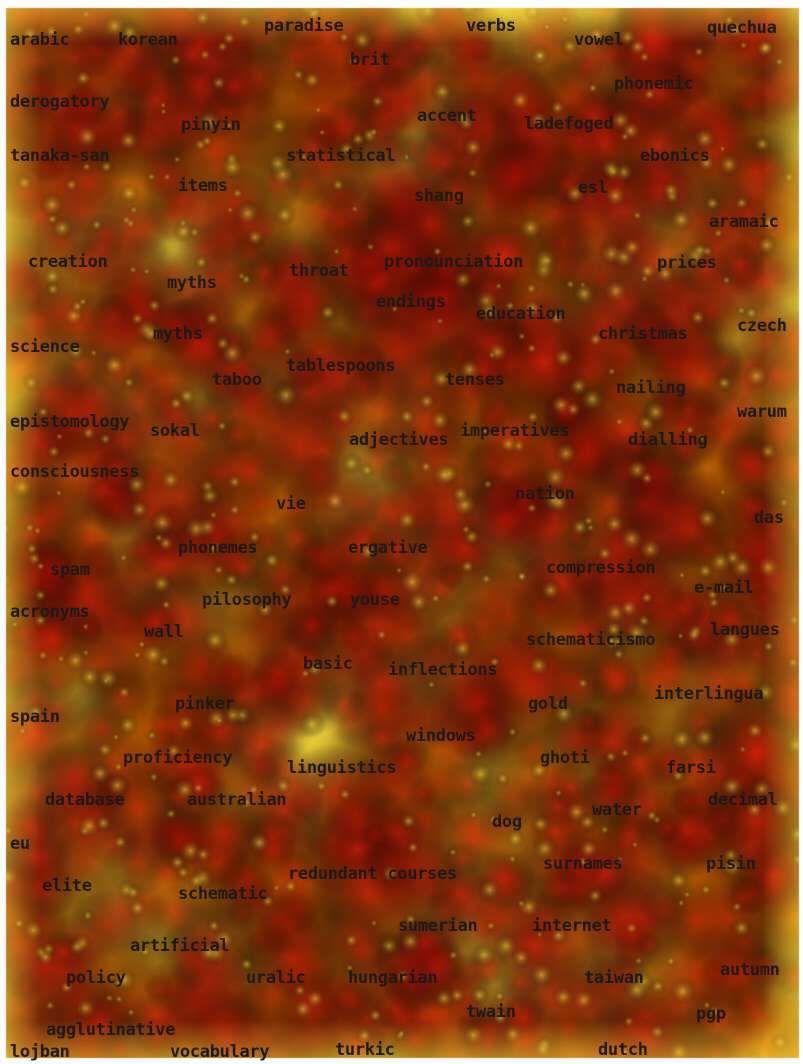 The width and height of the screenshot is (803, 1064). Describe the element at coordinates (623, 1050) in the screenshot. I see `term-dutch: dutch` at that location.